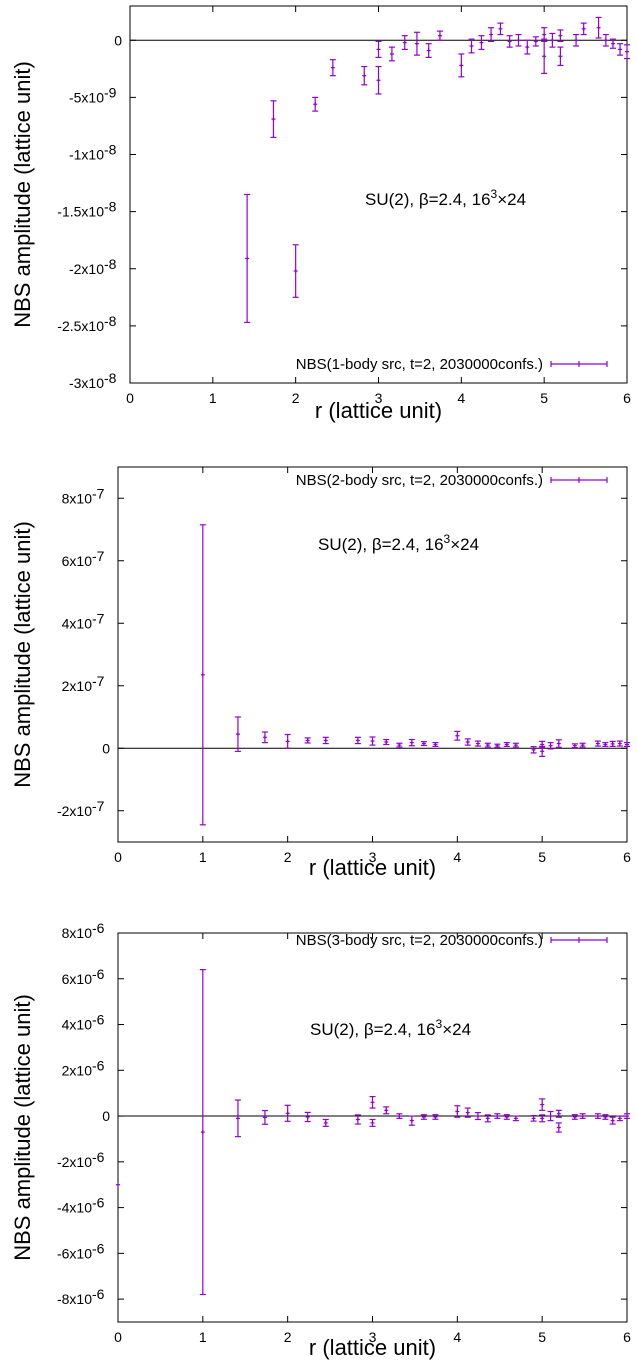 The image size is (637, 1365). I want to click on x-tick-label: 3, so click(373, 1337).